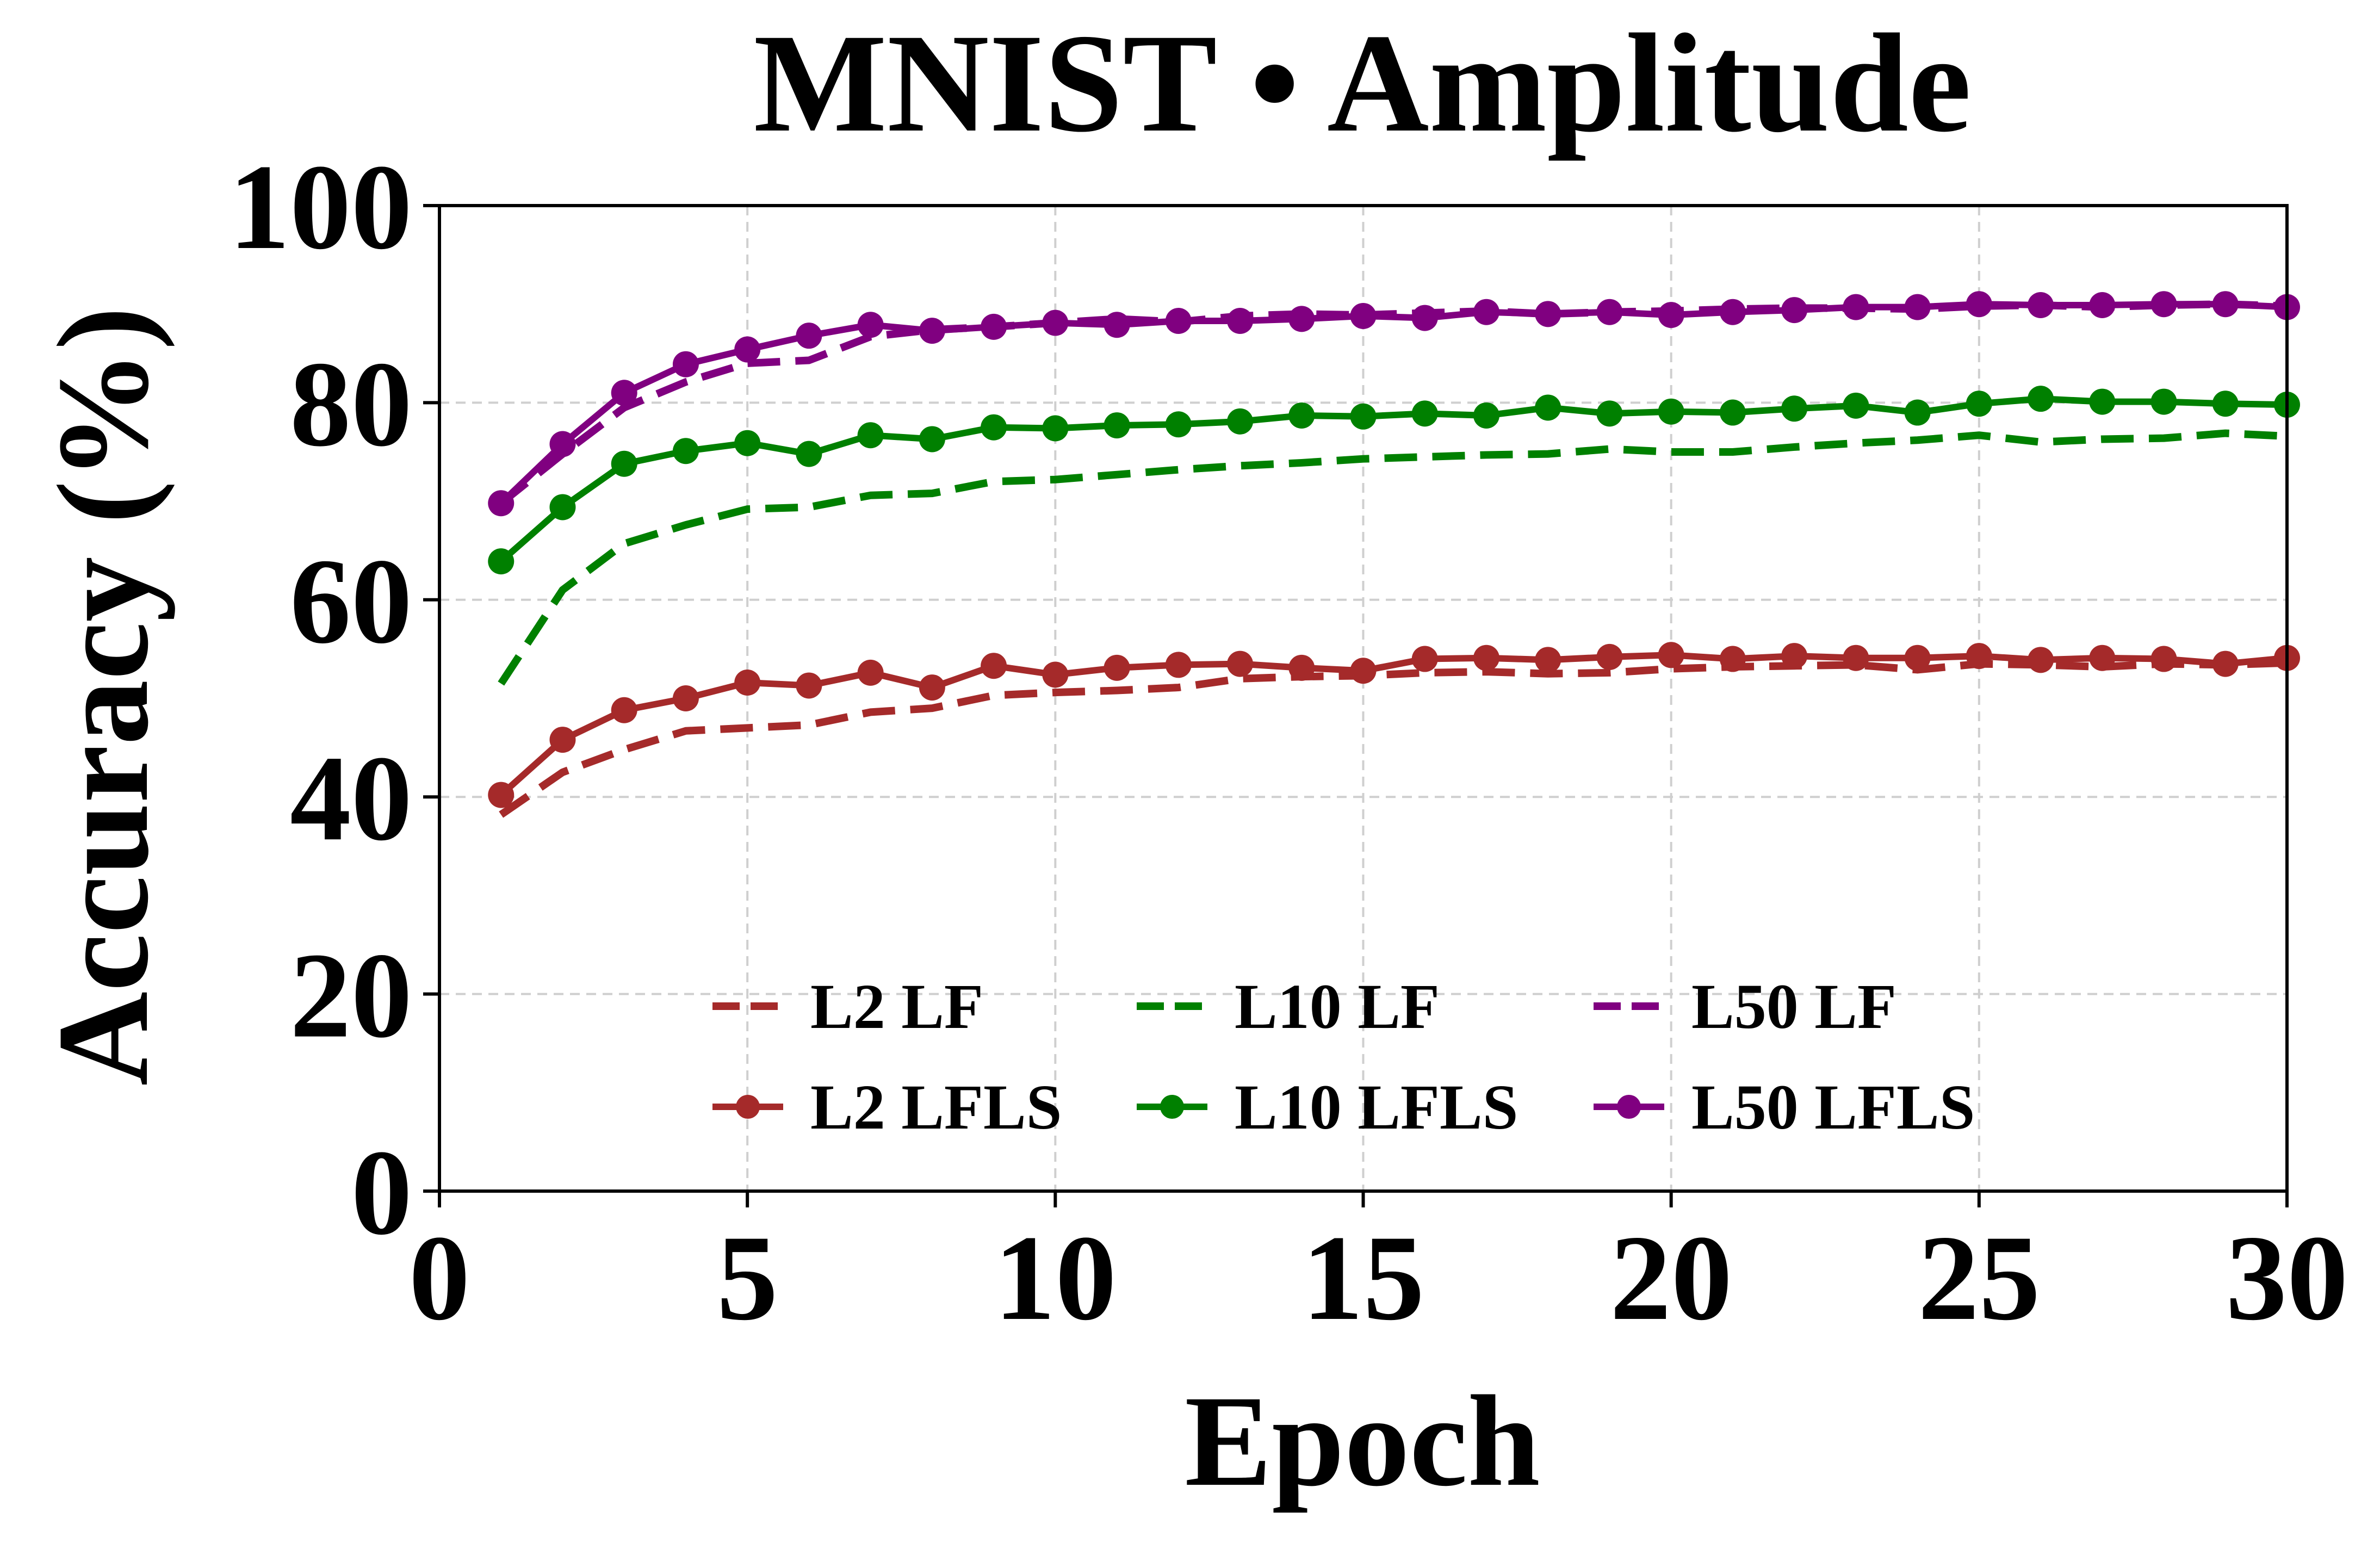 The height and width of the screenshot is (1543, 2380). What do you see at coordinates (321, 207) in the screenshot?
I see `y-tick-label: 100` at bounding box center [321, 207].